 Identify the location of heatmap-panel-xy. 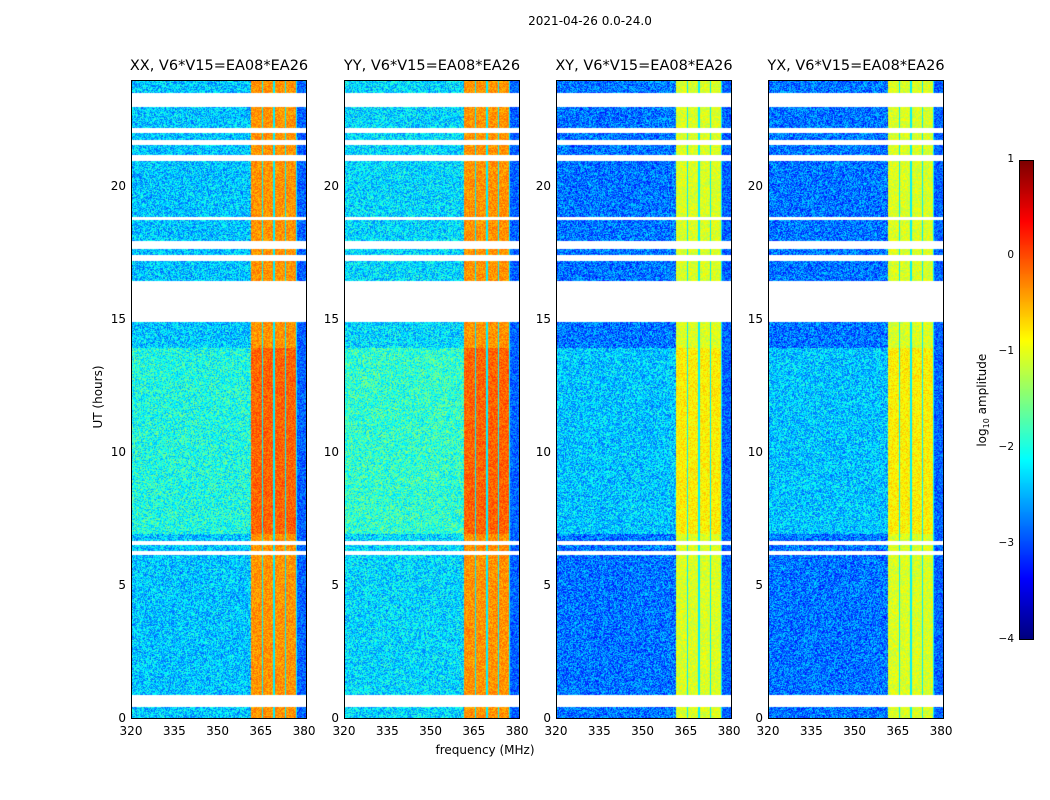
(644, 399).